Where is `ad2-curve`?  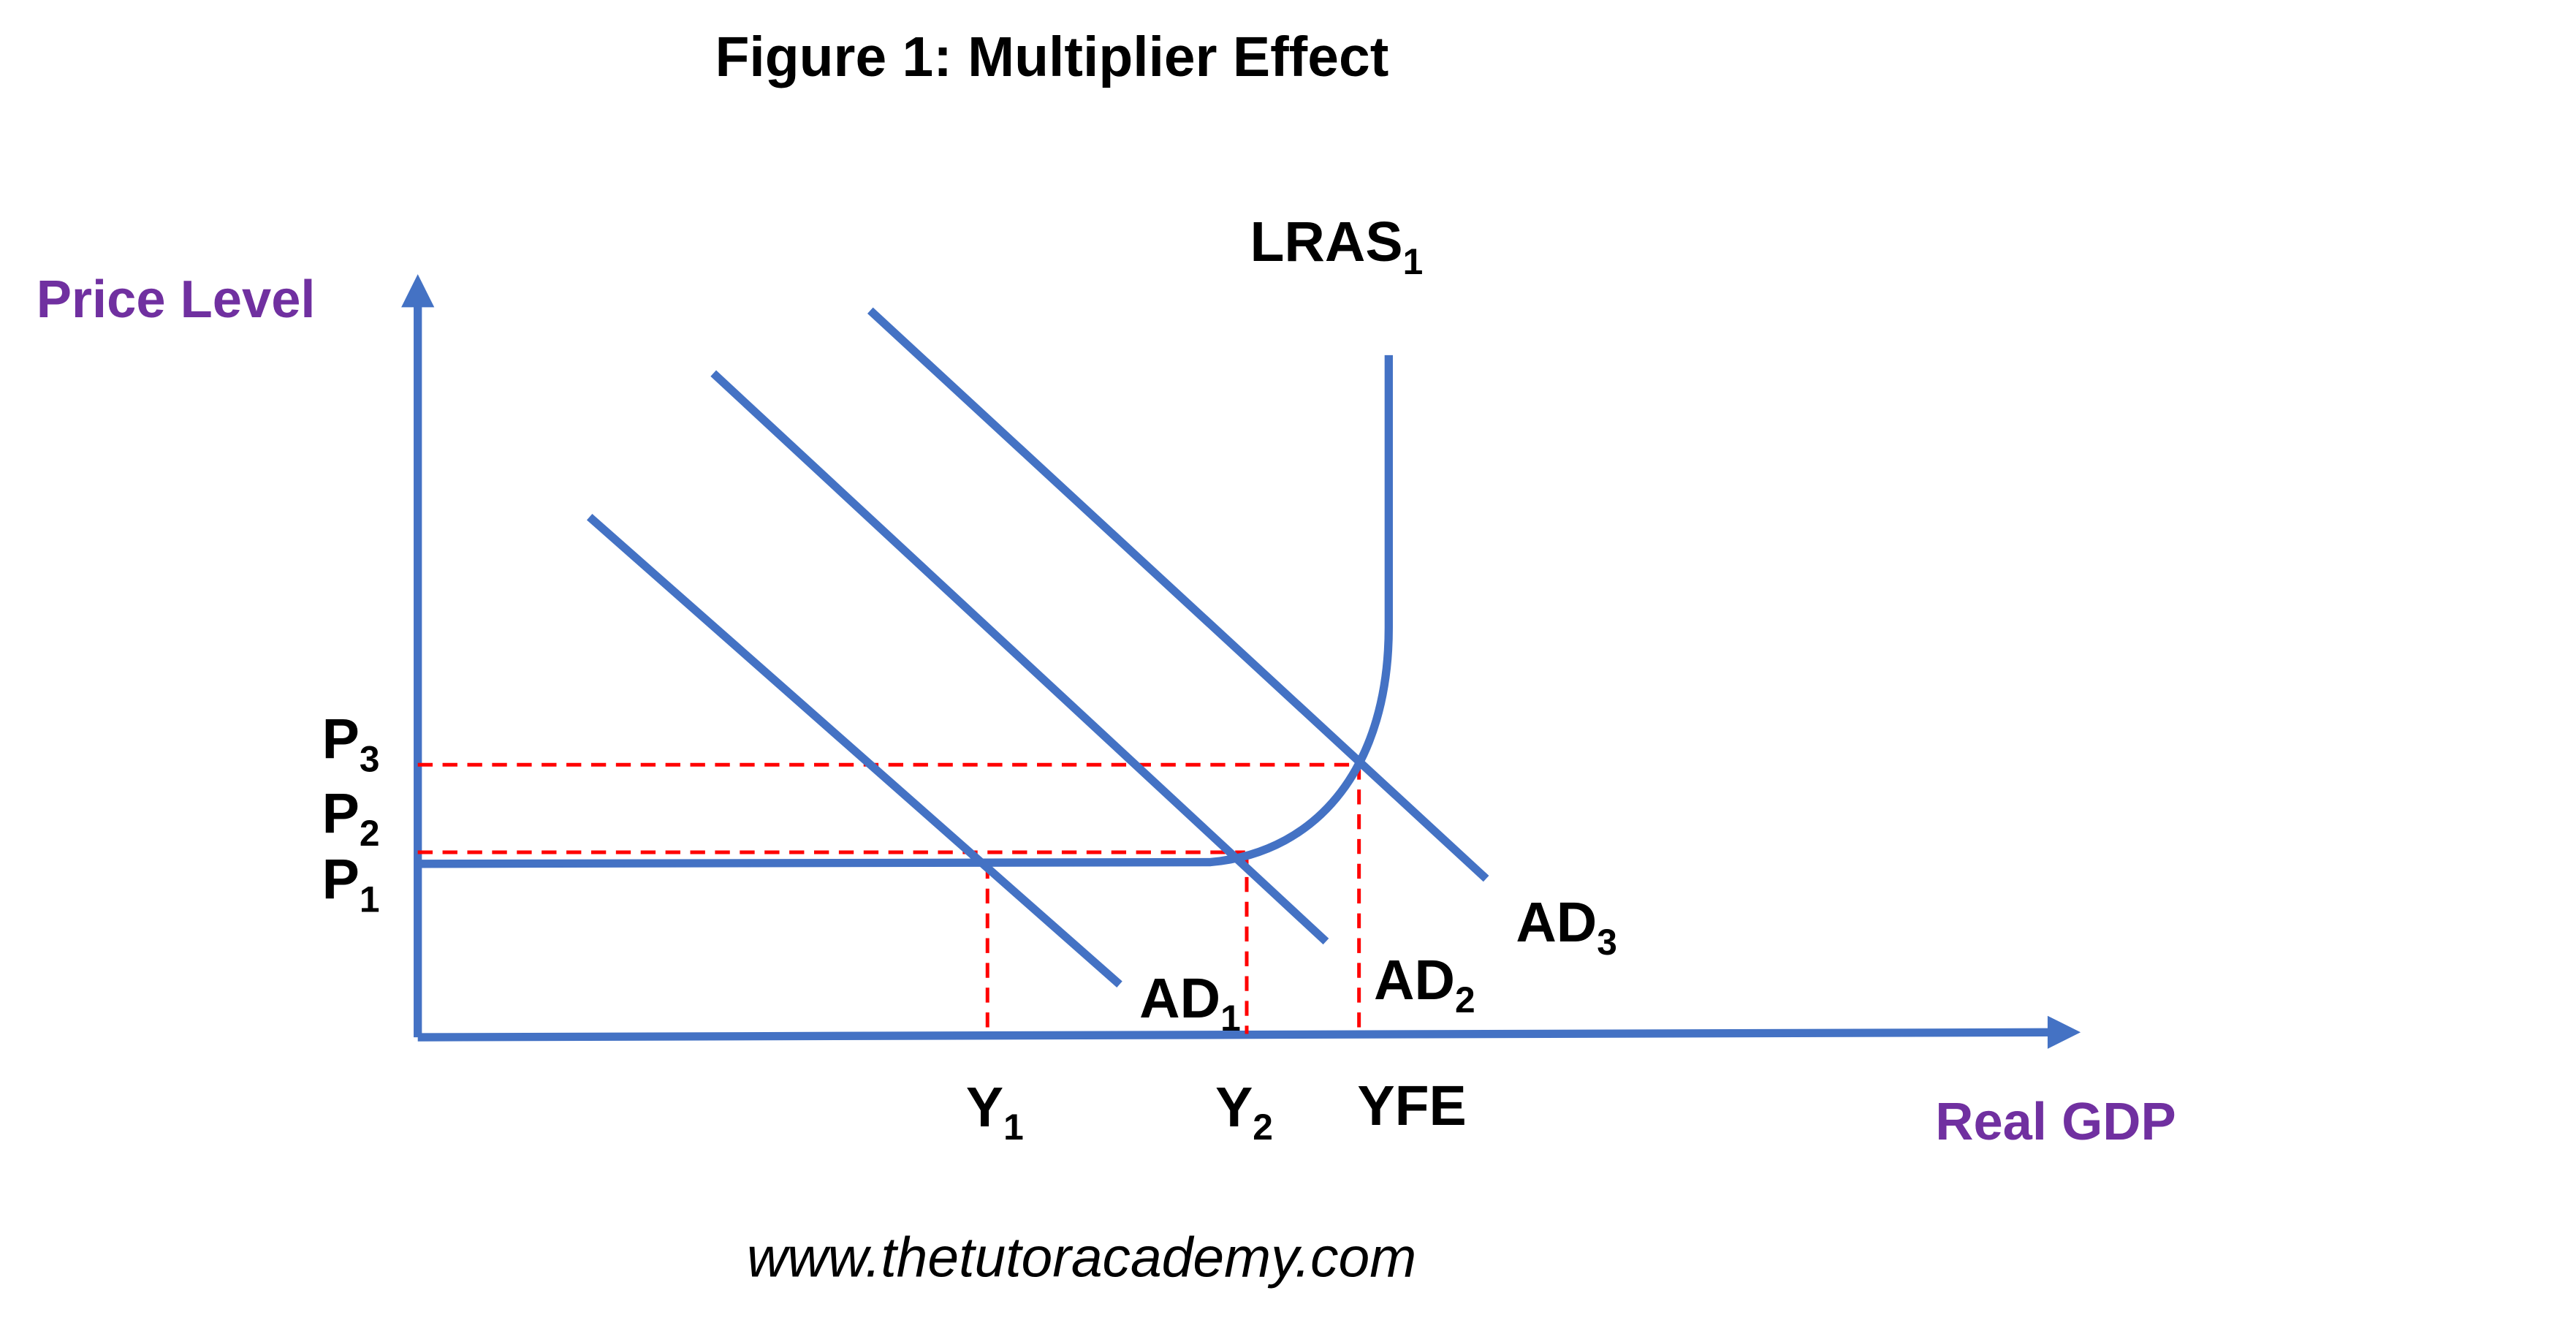 ad2-curve is located at coordinates (1019, 657).